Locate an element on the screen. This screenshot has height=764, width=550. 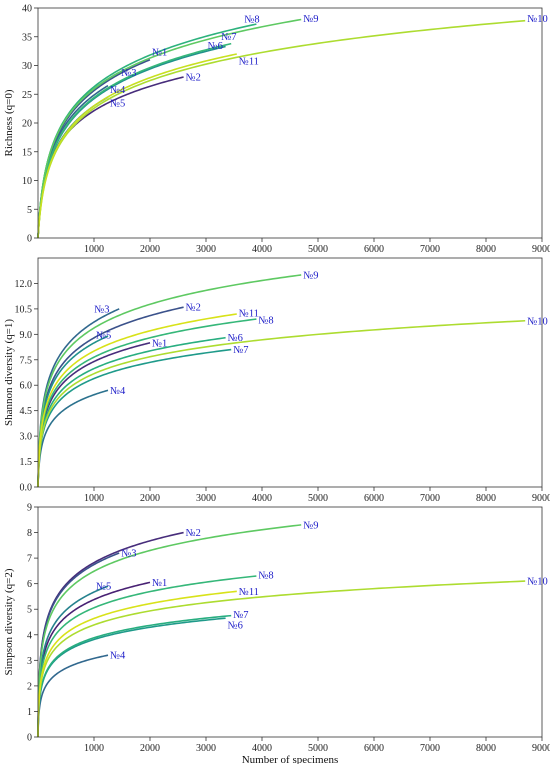
y-tick-label: 0.0 is located at coordinates (26, 488).